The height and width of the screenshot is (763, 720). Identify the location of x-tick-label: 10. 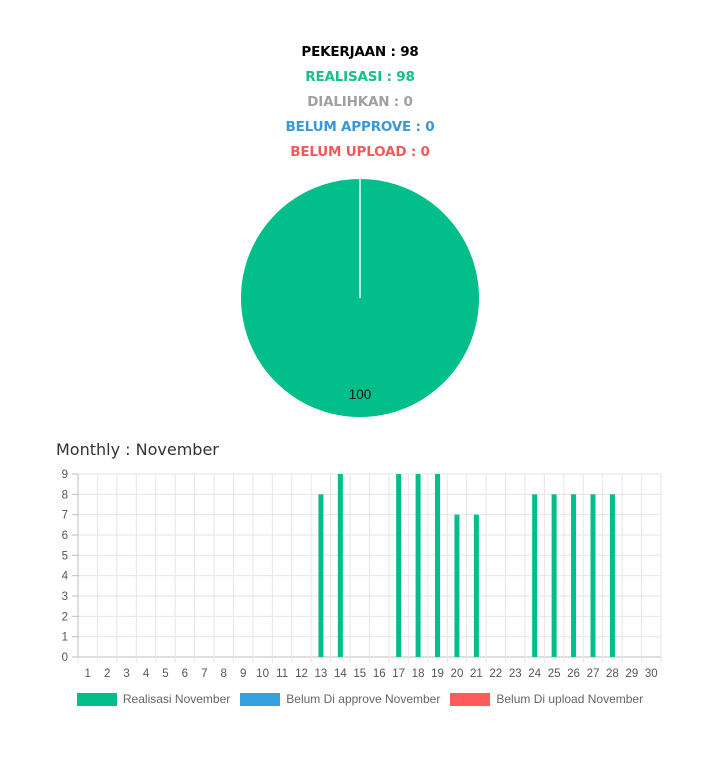
(262, 674).